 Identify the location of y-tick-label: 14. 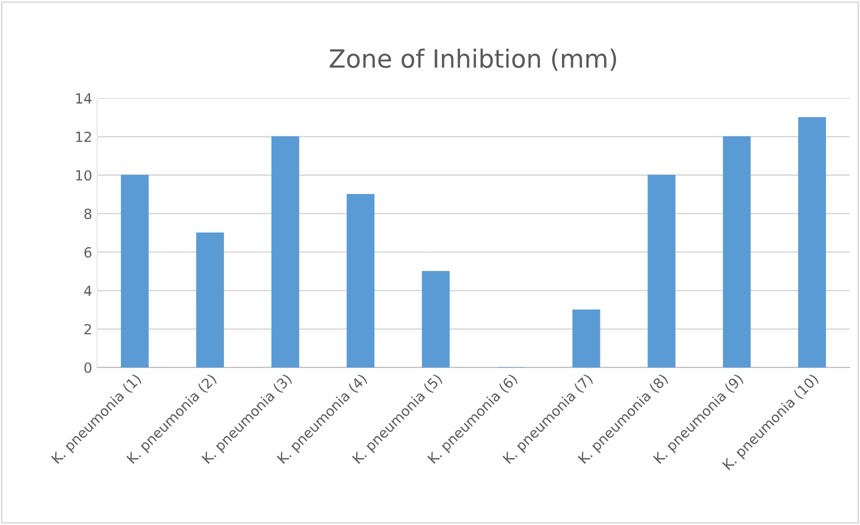
(84, 98).